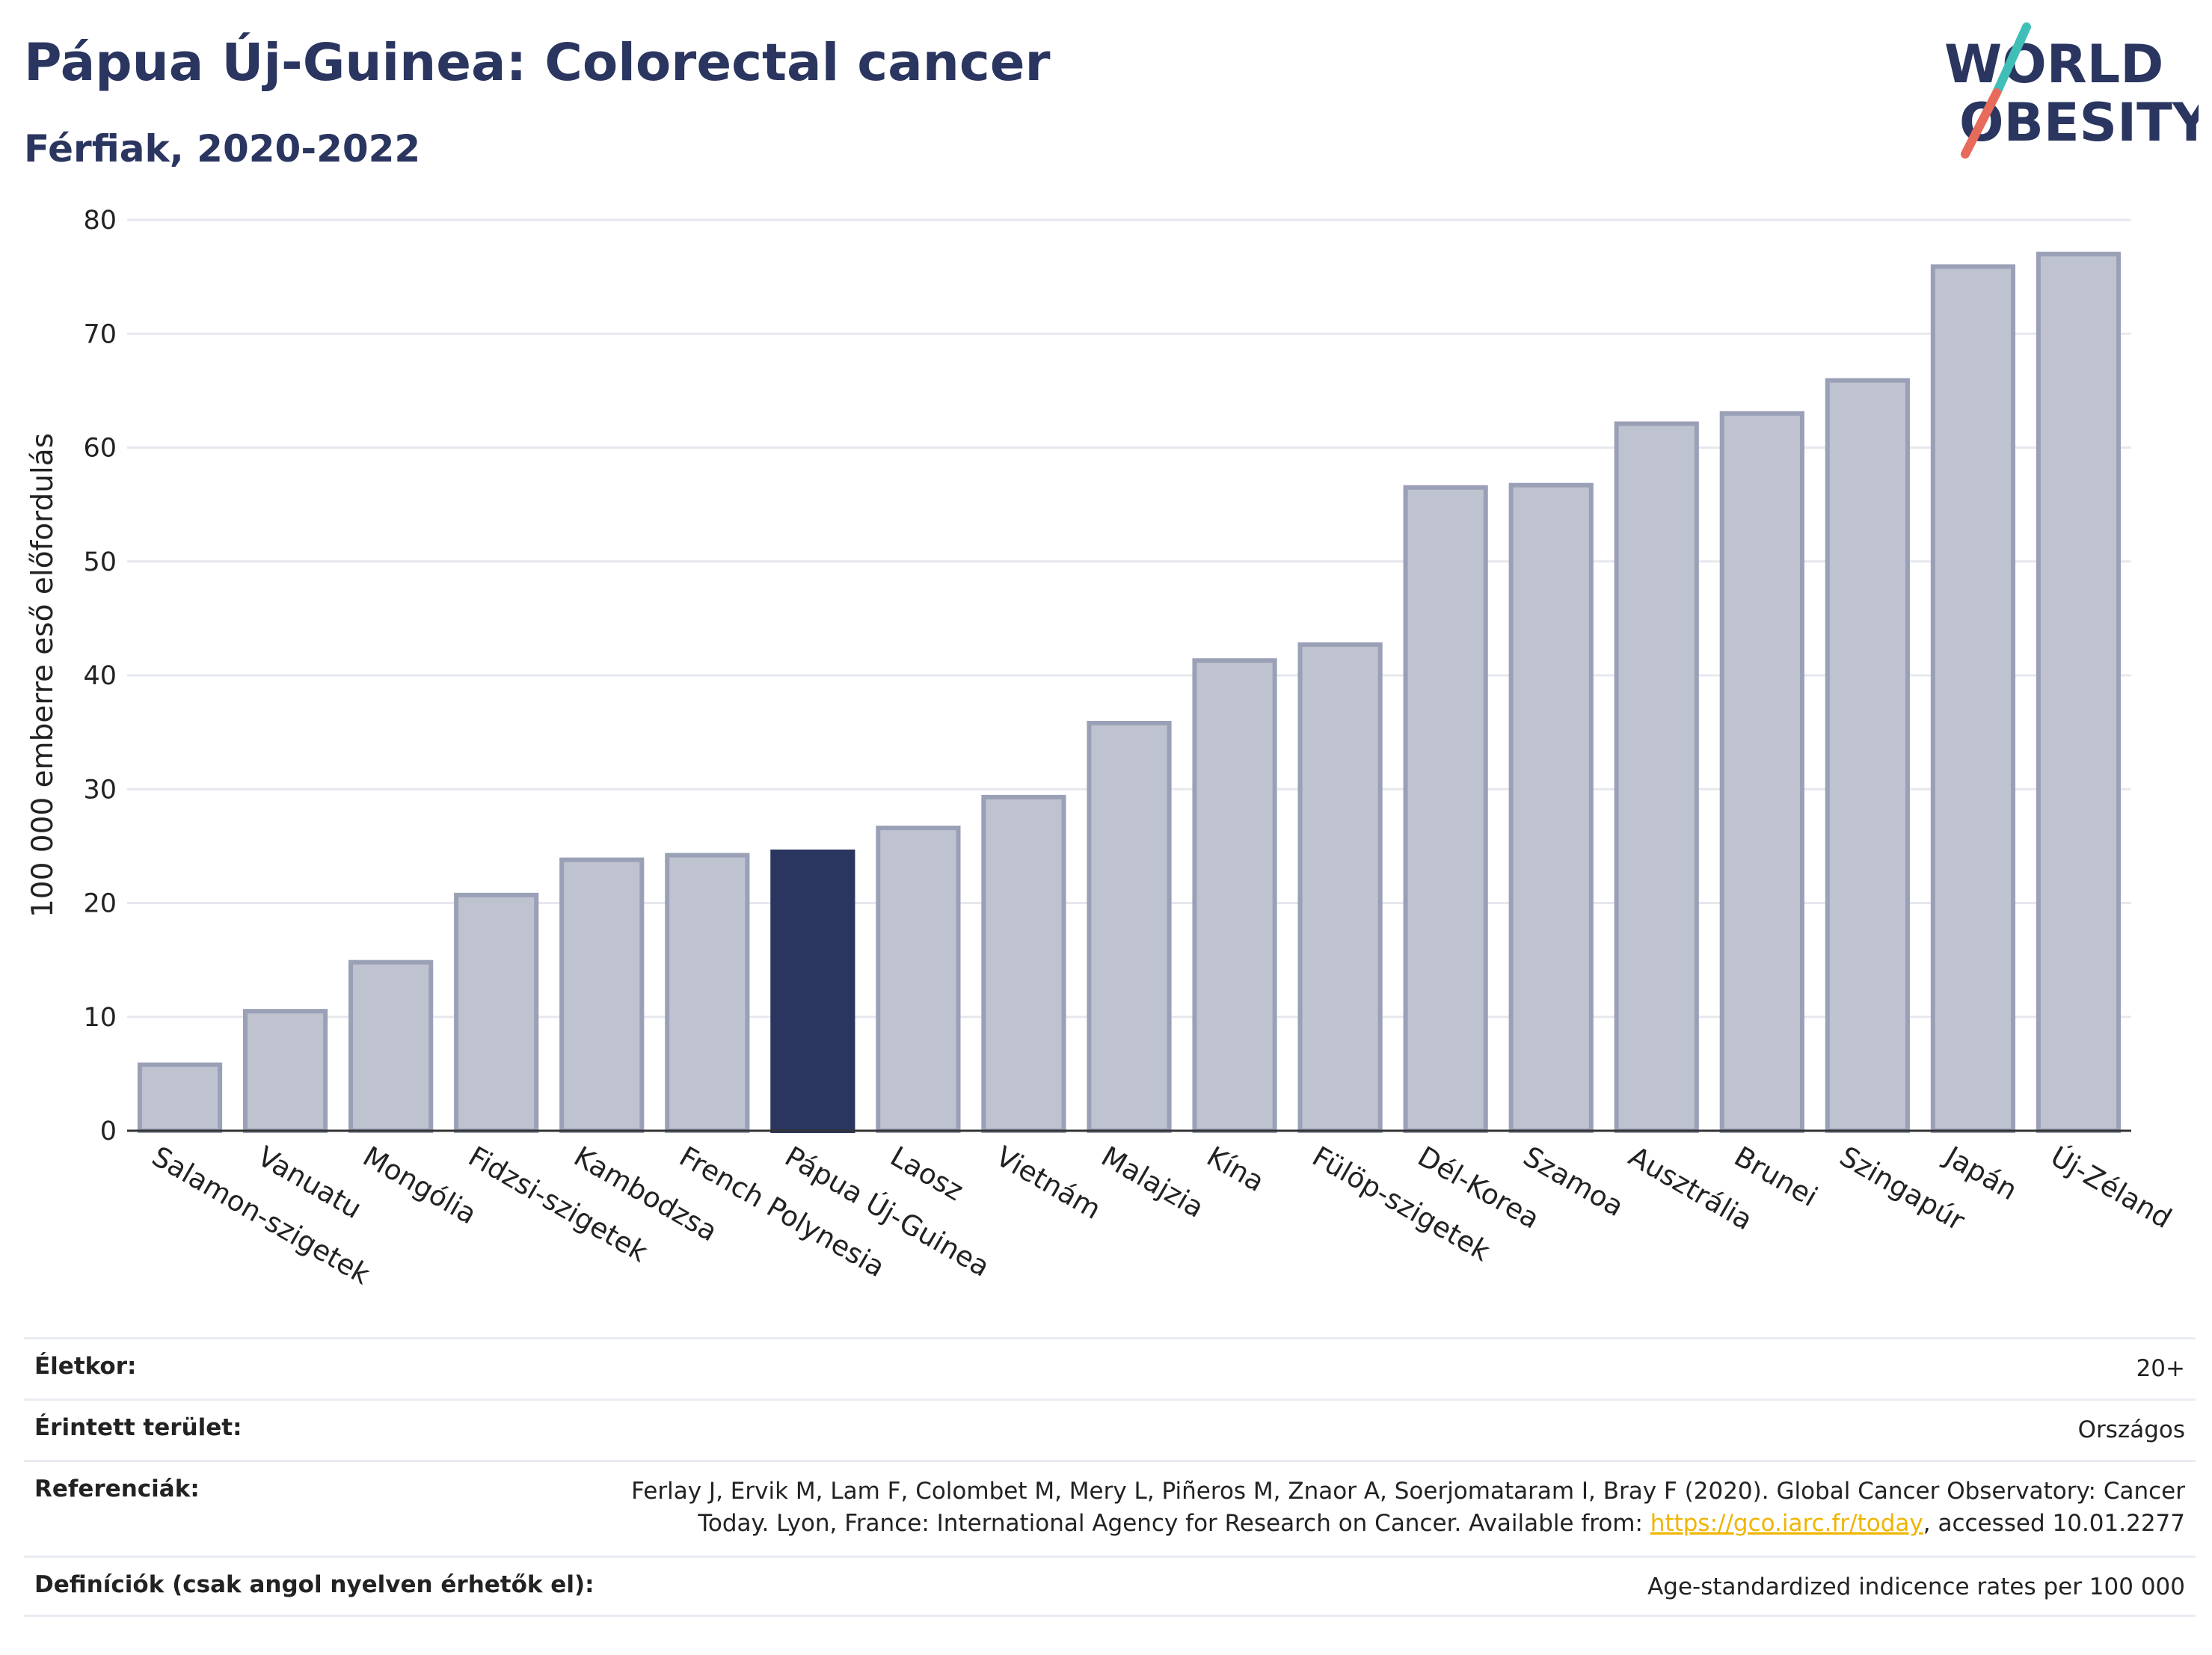  Describe the element at coordinates (1980, 1173) in the screenshot. I see `x-tick-label: Japán` at that location.